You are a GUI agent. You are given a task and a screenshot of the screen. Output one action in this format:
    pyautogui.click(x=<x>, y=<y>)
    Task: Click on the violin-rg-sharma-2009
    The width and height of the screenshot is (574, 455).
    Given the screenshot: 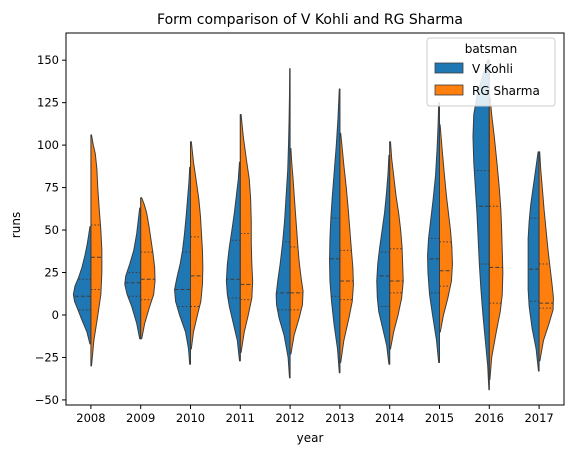 What is the action you would take?
    pyautogui.click(x=148, y=268)
    